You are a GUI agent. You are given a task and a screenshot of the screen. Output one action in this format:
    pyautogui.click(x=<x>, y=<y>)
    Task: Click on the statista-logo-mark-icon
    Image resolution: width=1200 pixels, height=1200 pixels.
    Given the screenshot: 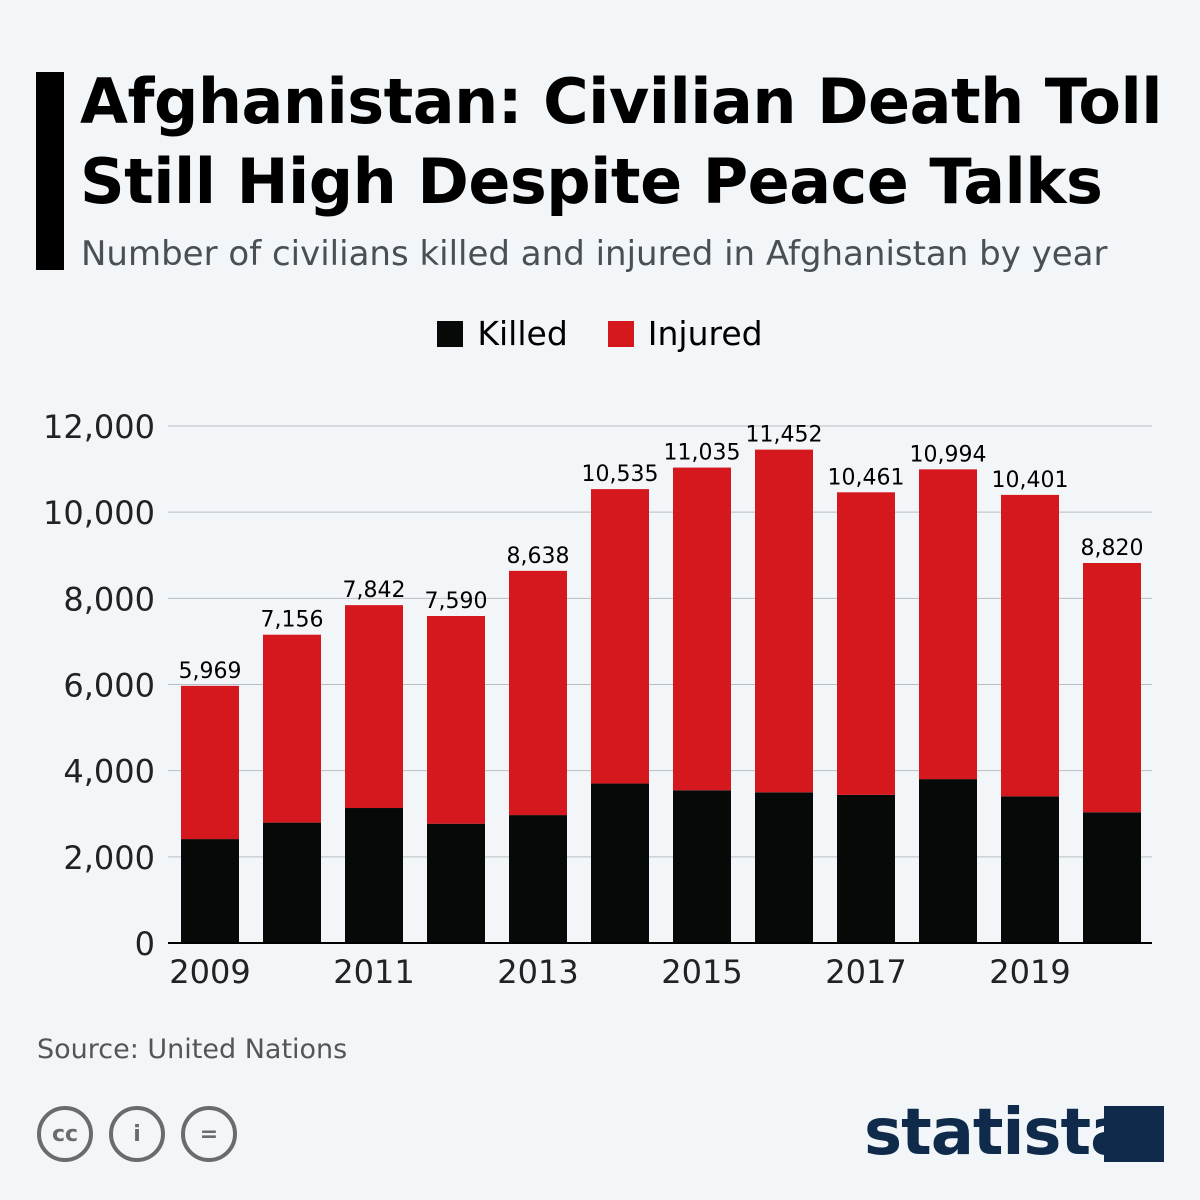 What is the action you would take?
    pyautogui.click(x=1134, y=1134)
    